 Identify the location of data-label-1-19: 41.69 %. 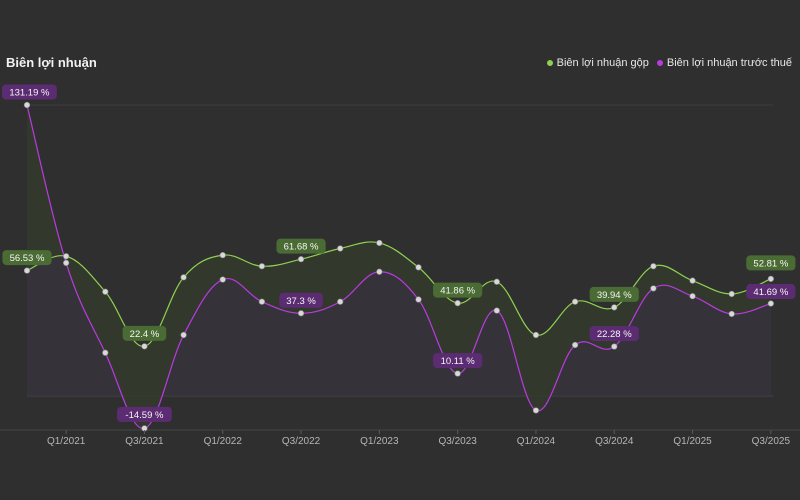
(771, 292).